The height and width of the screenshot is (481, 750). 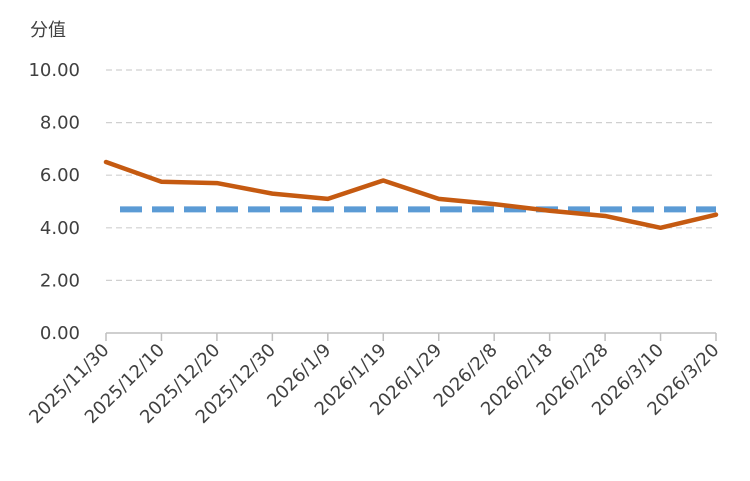 I want to click on y-tick-label: 4.00, so click(x=60, y=228).